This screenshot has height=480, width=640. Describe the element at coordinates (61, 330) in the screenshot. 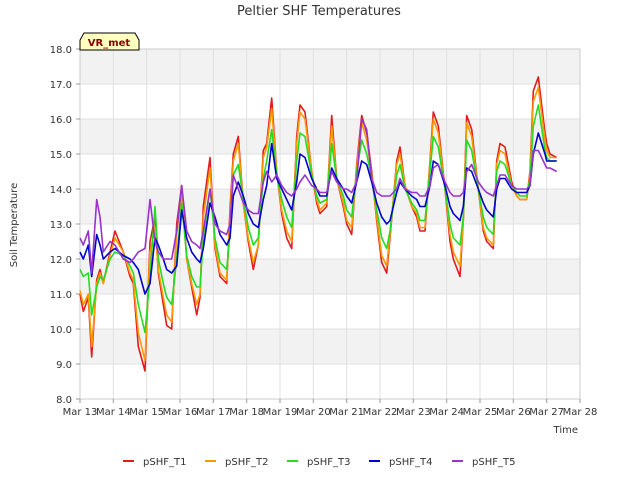

I see `y-tick-label: 10.0` at that location.